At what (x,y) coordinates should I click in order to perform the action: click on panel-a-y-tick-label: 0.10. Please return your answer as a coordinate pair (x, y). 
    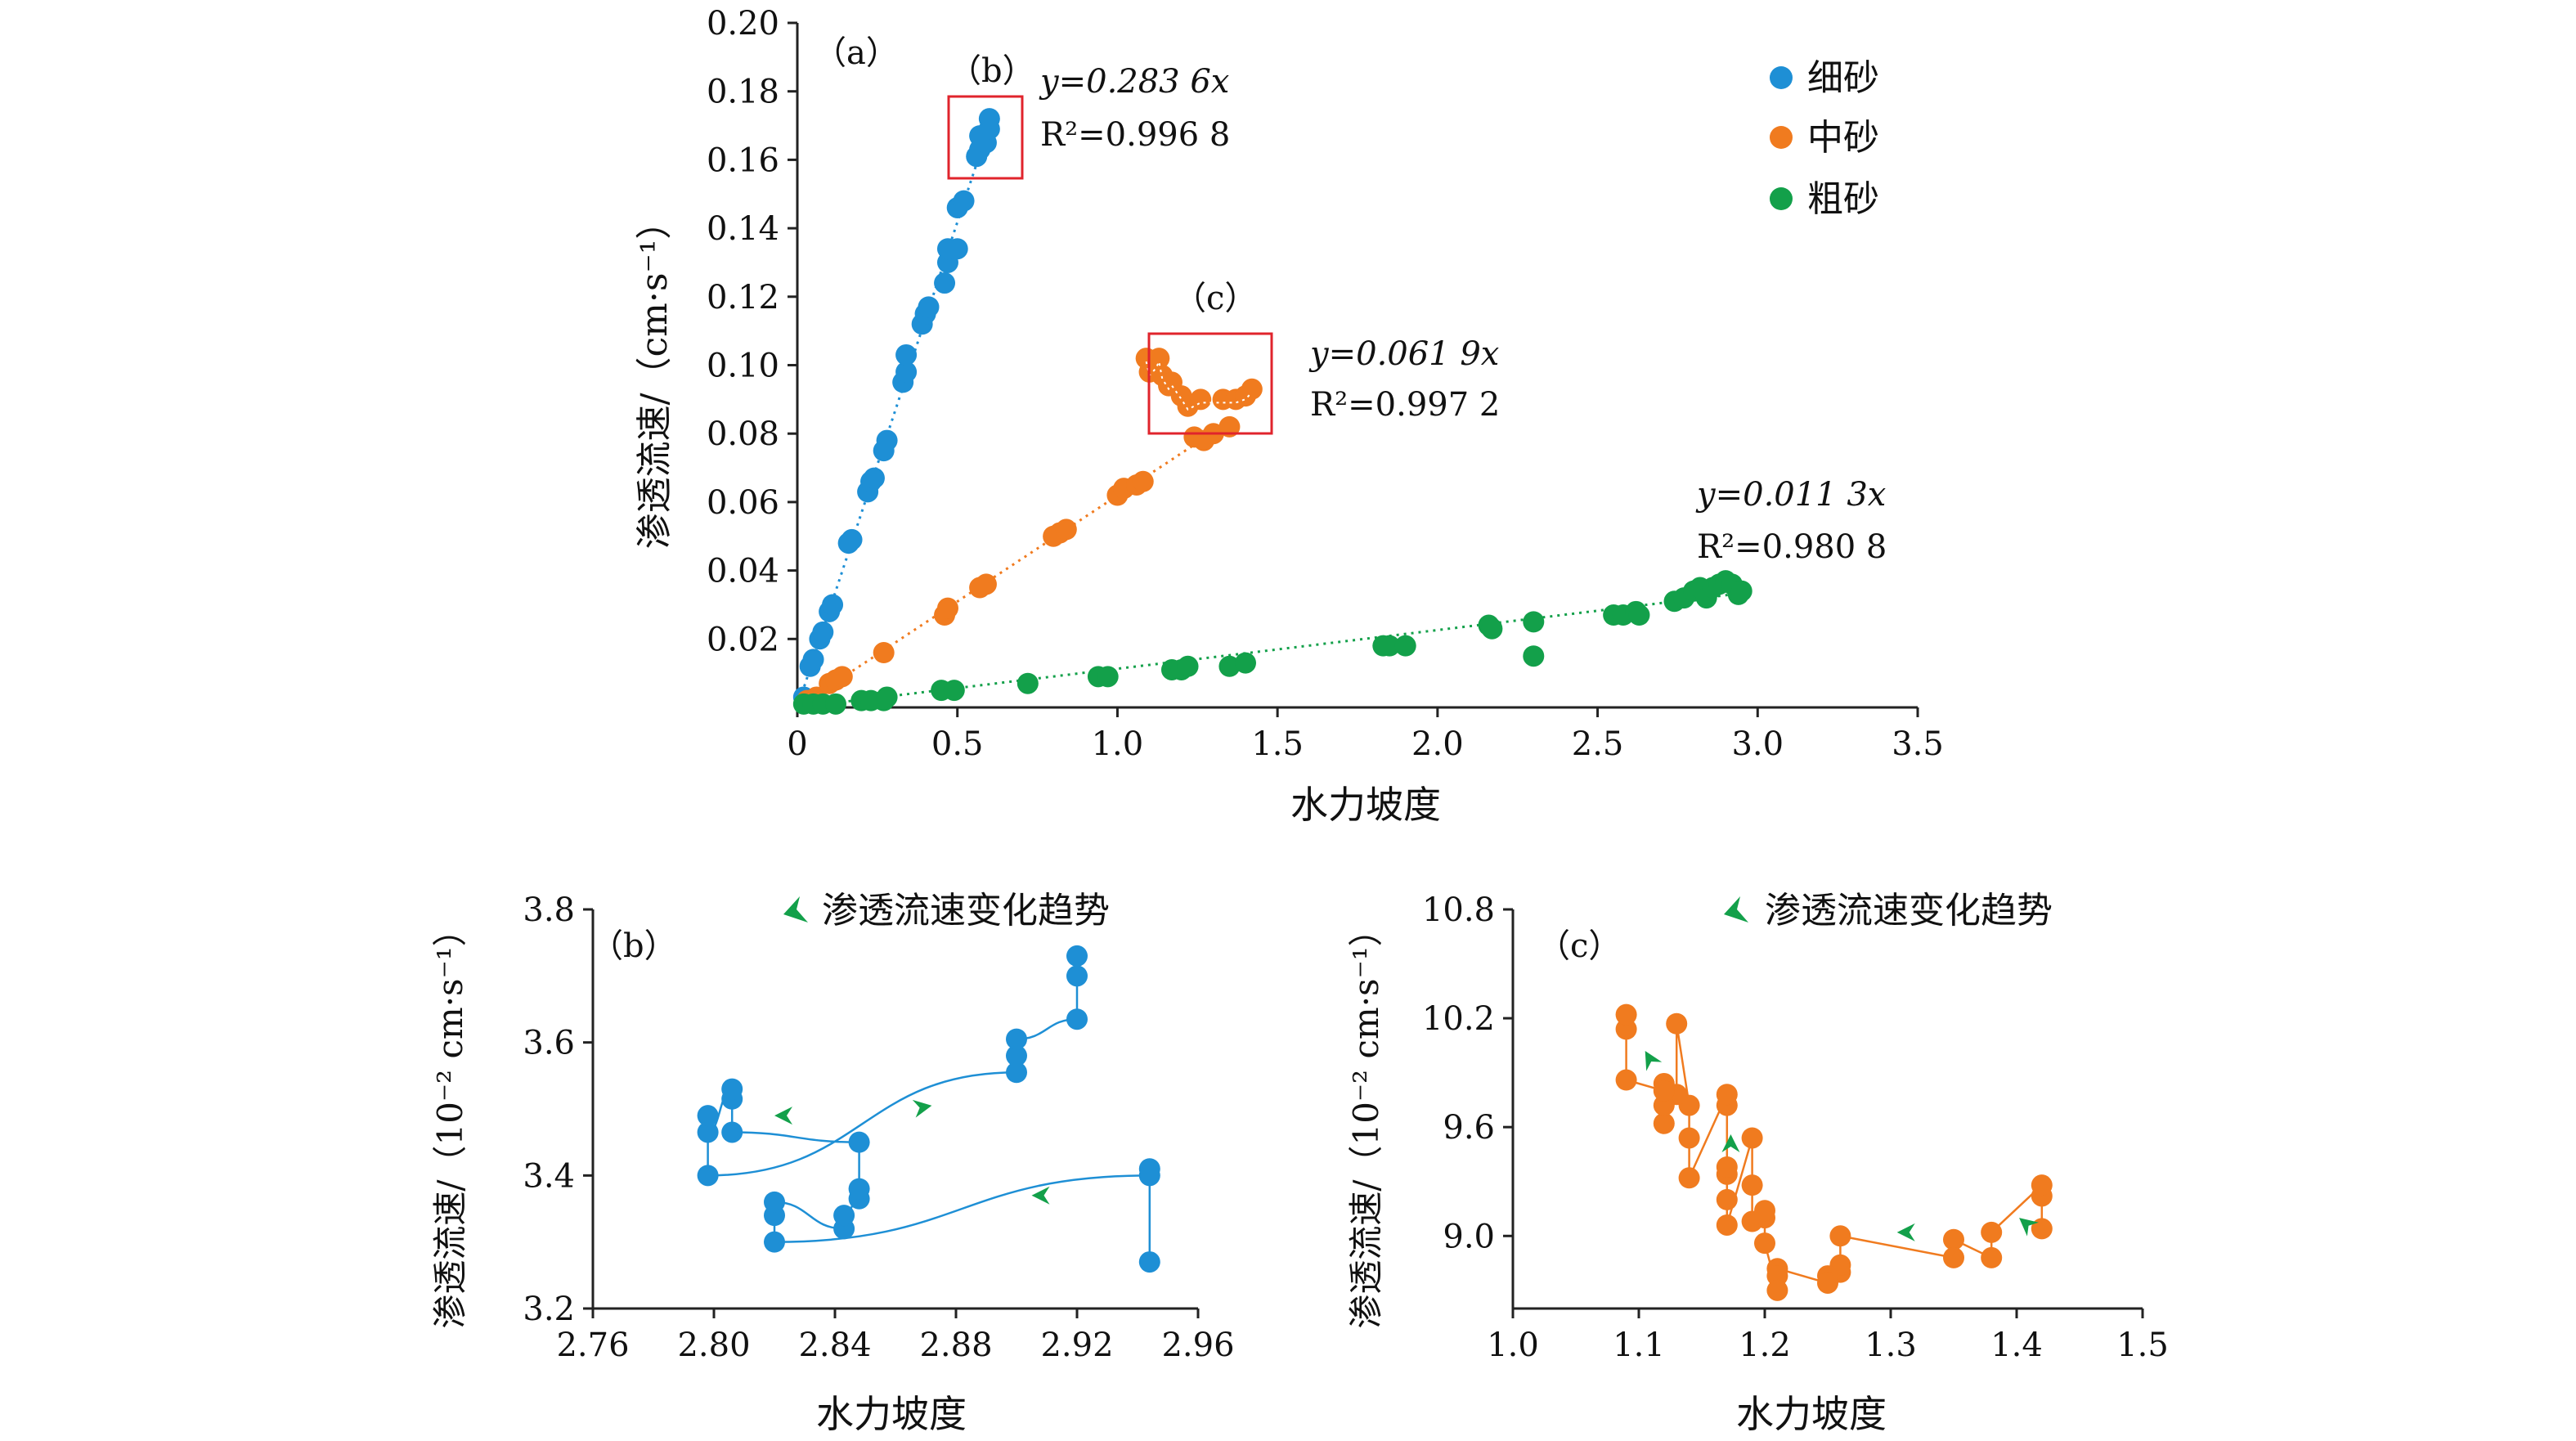
    Looking at the image, I should click on (743, 367).